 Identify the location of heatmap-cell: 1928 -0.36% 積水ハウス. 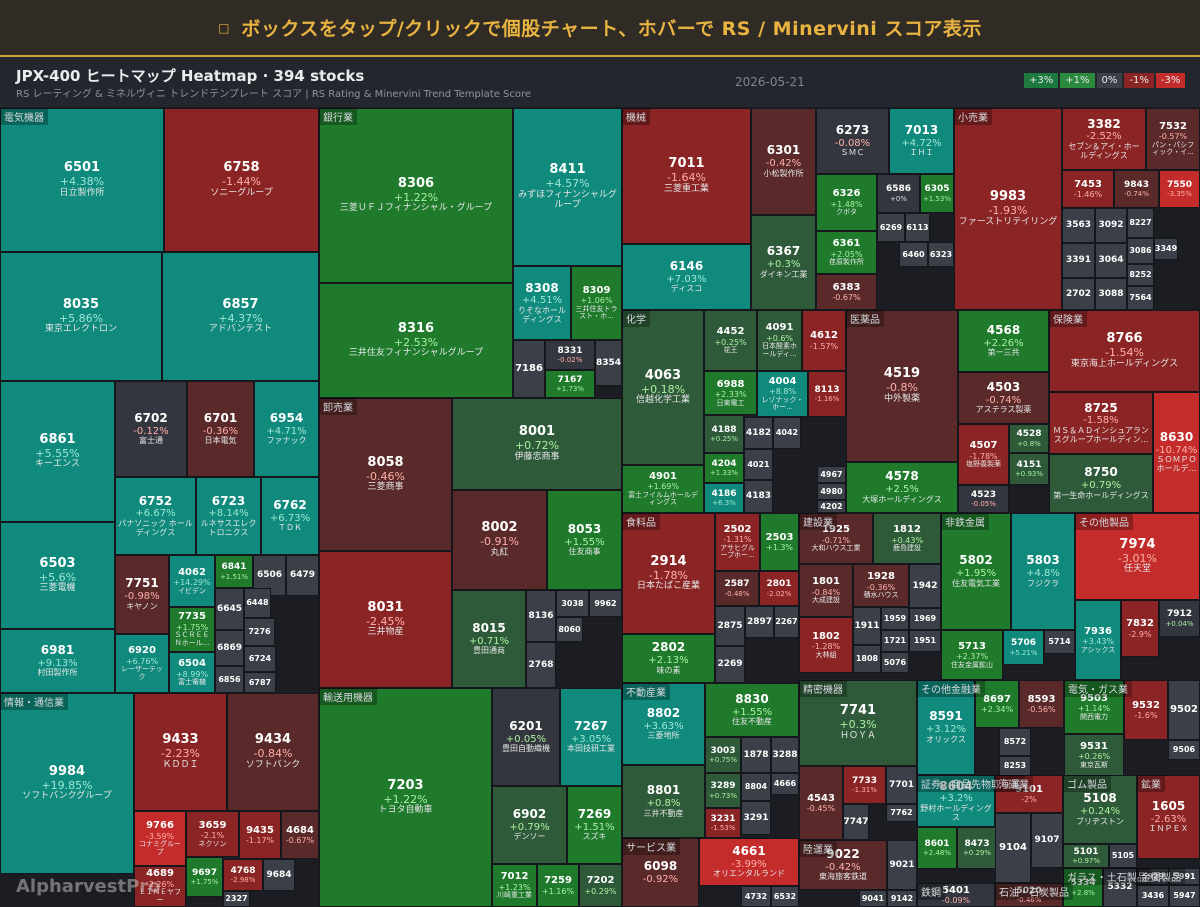
(881, 585).